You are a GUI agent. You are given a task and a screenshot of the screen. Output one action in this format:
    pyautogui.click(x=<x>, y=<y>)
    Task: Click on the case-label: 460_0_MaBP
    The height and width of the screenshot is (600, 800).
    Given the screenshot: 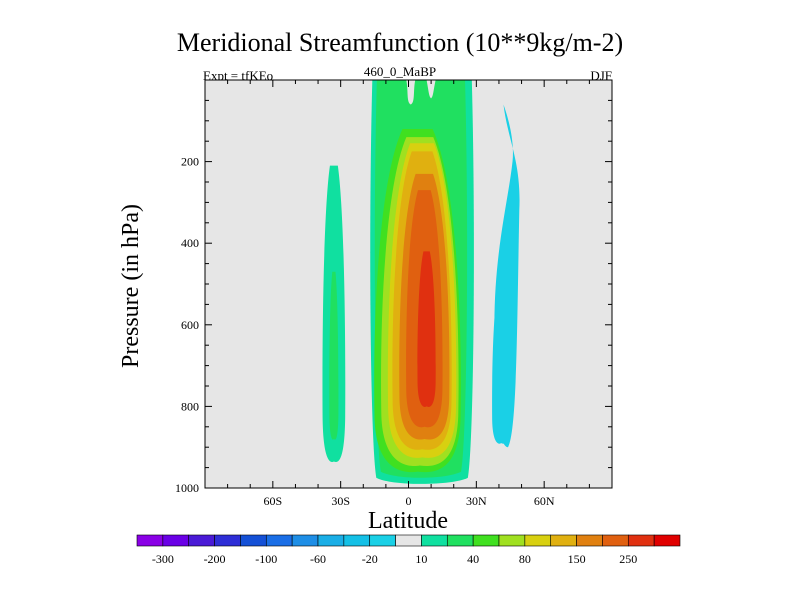 What is the action you would take?
    pyautogui.click(x=400, y=71)
    